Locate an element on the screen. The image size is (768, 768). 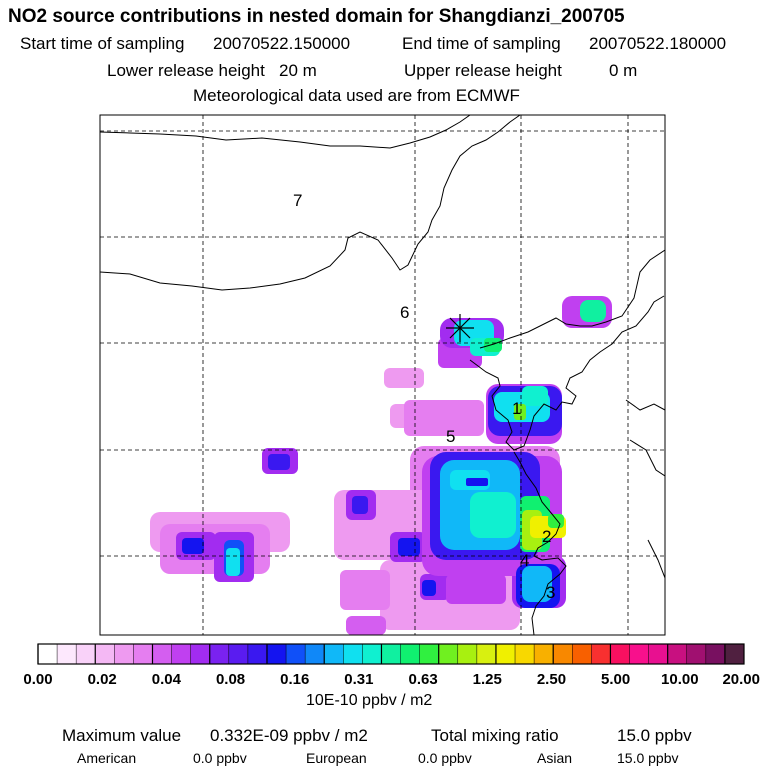
lower-release-value: 20 m is located at coordinates (298, 70).